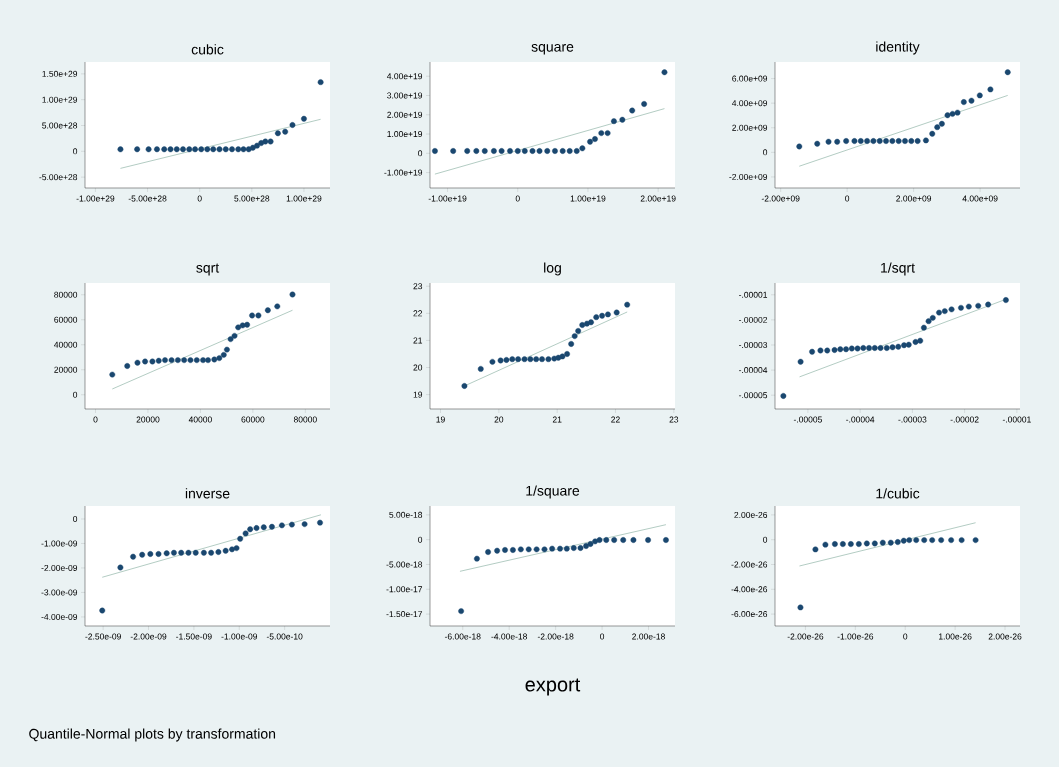 The image size is (1059, 767). What do you see at coordinates (898, 48) in the screenshot?
I see `chart-title: identity` at bounding box center [898, 48].